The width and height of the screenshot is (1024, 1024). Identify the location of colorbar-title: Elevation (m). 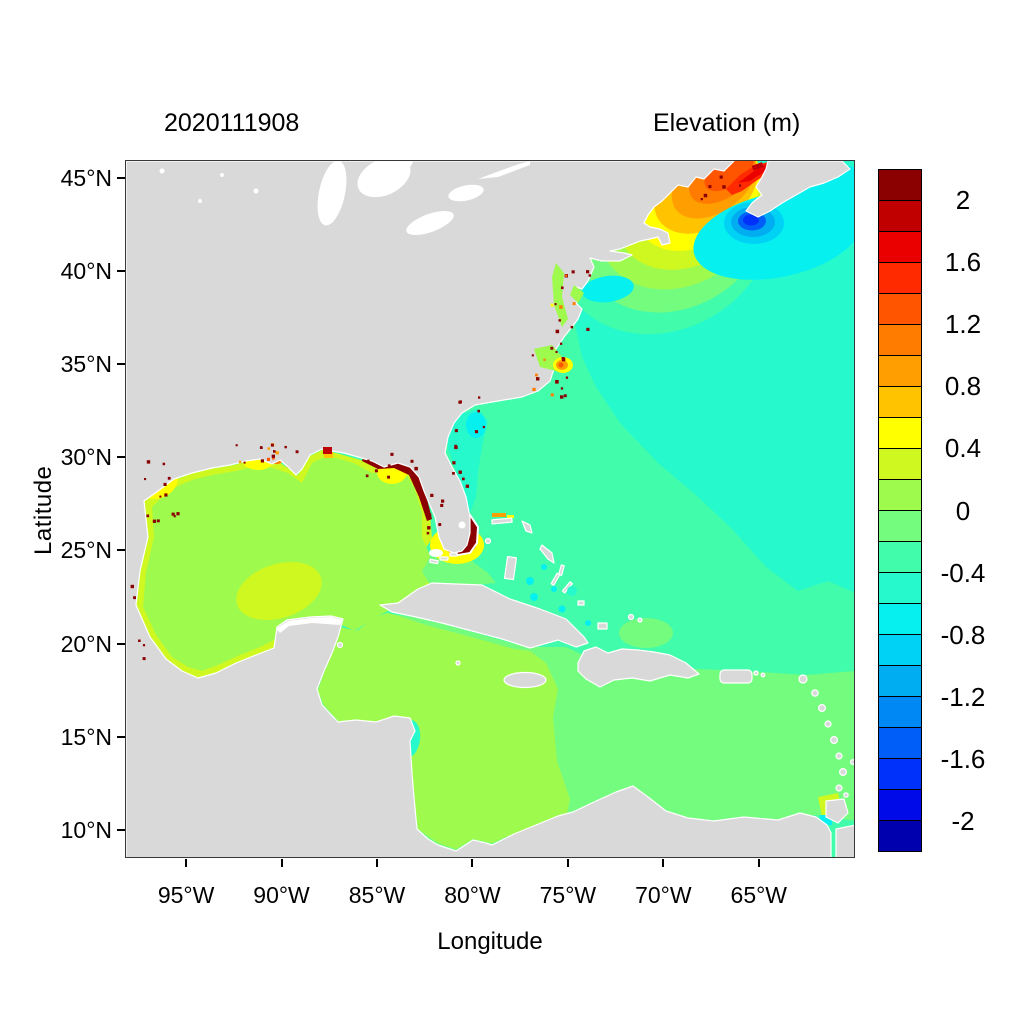
(727, 123).